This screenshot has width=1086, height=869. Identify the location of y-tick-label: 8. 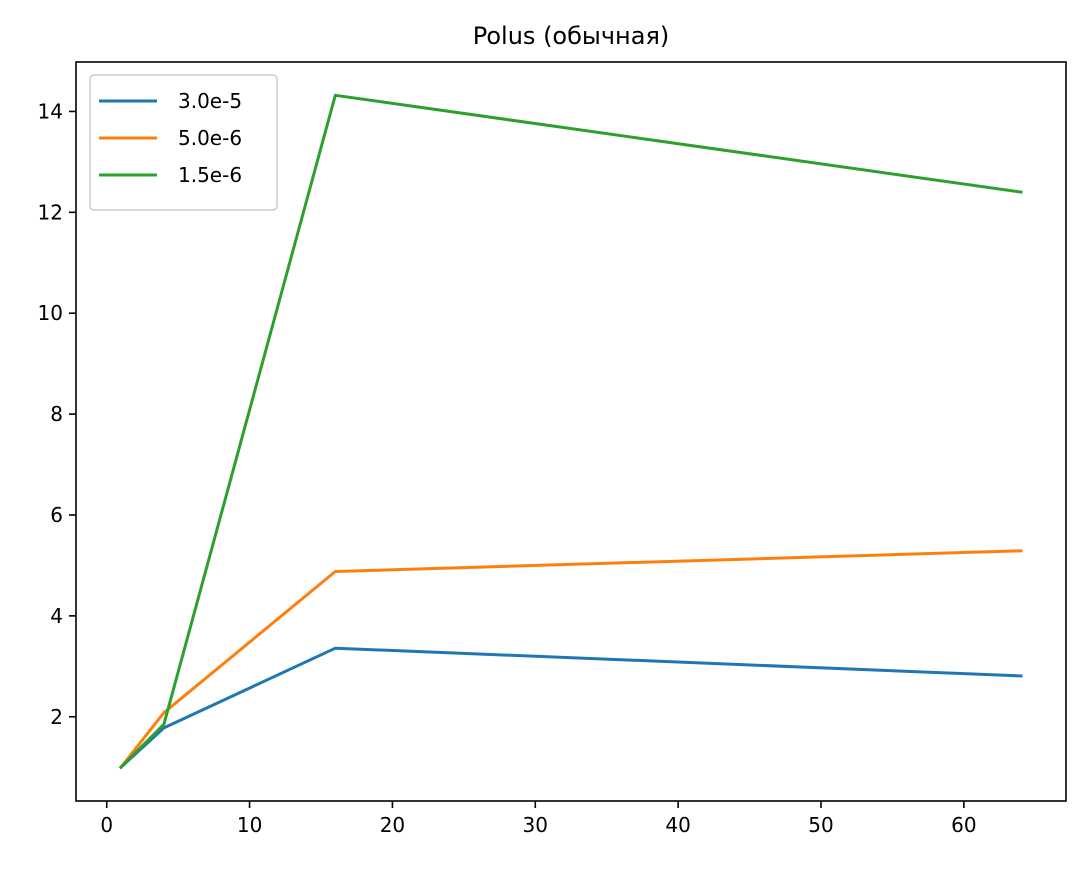
(56, 414).